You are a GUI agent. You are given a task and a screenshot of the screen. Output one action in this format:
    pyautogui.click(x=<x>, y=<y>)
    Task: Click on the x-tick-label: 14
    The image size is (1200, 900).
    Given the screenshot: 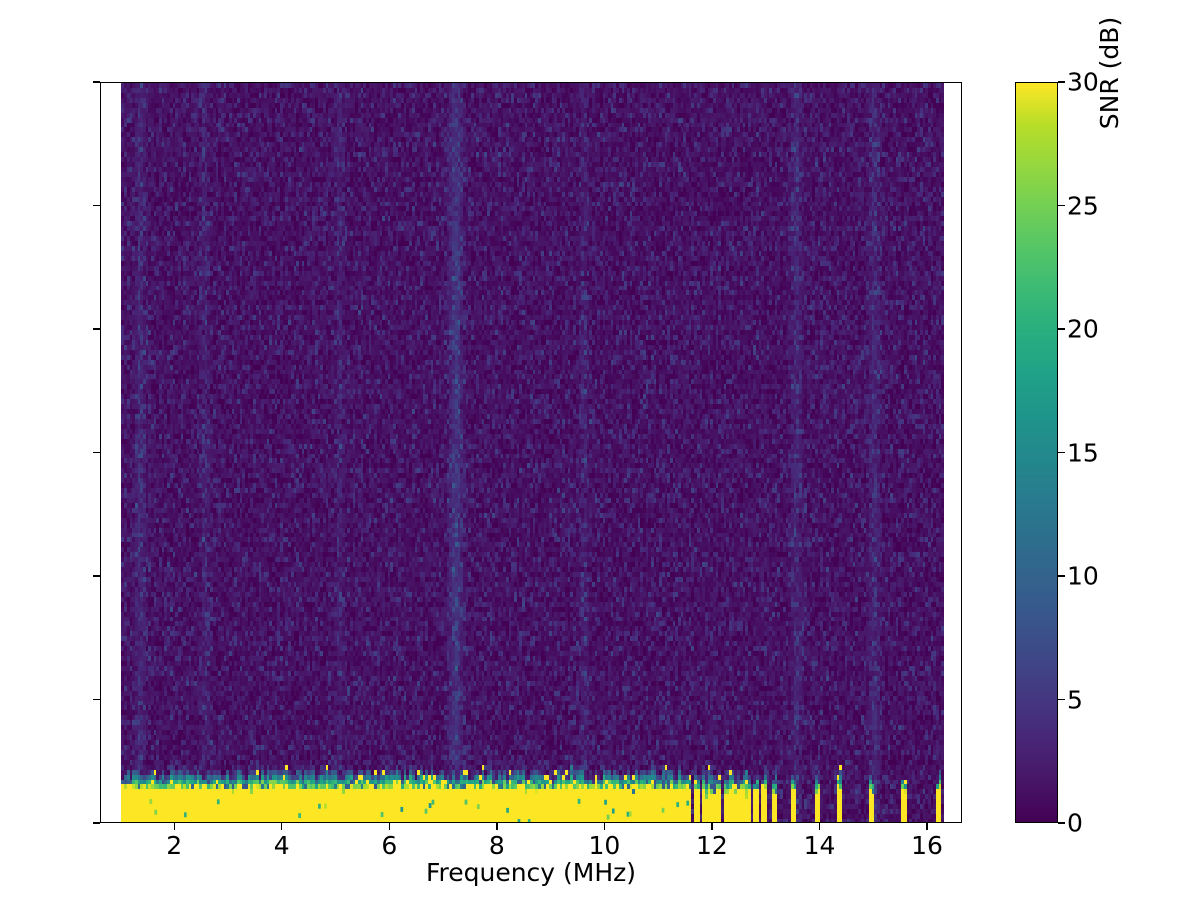 What is the action you would take?
    pyautogui.click(x=819, y=845)
    